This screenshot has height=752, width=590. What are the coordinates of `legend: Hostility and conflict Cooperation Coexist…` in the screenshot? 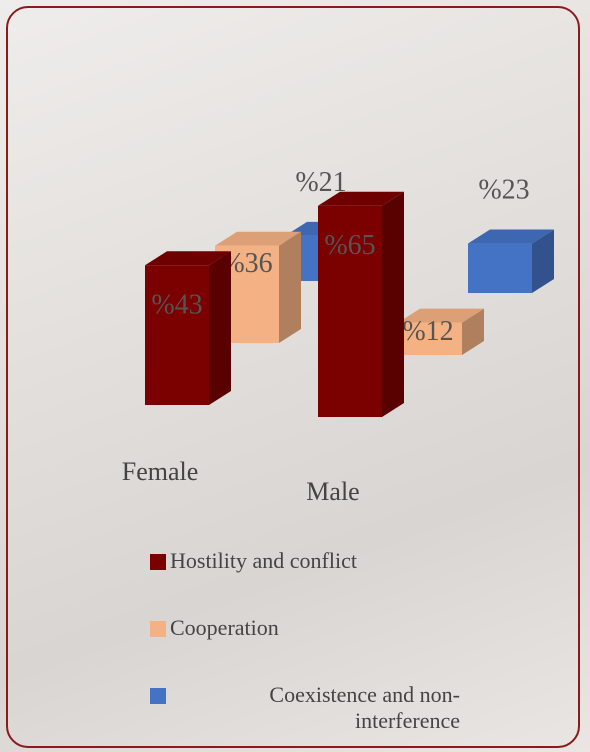 It's located at (305, 648).